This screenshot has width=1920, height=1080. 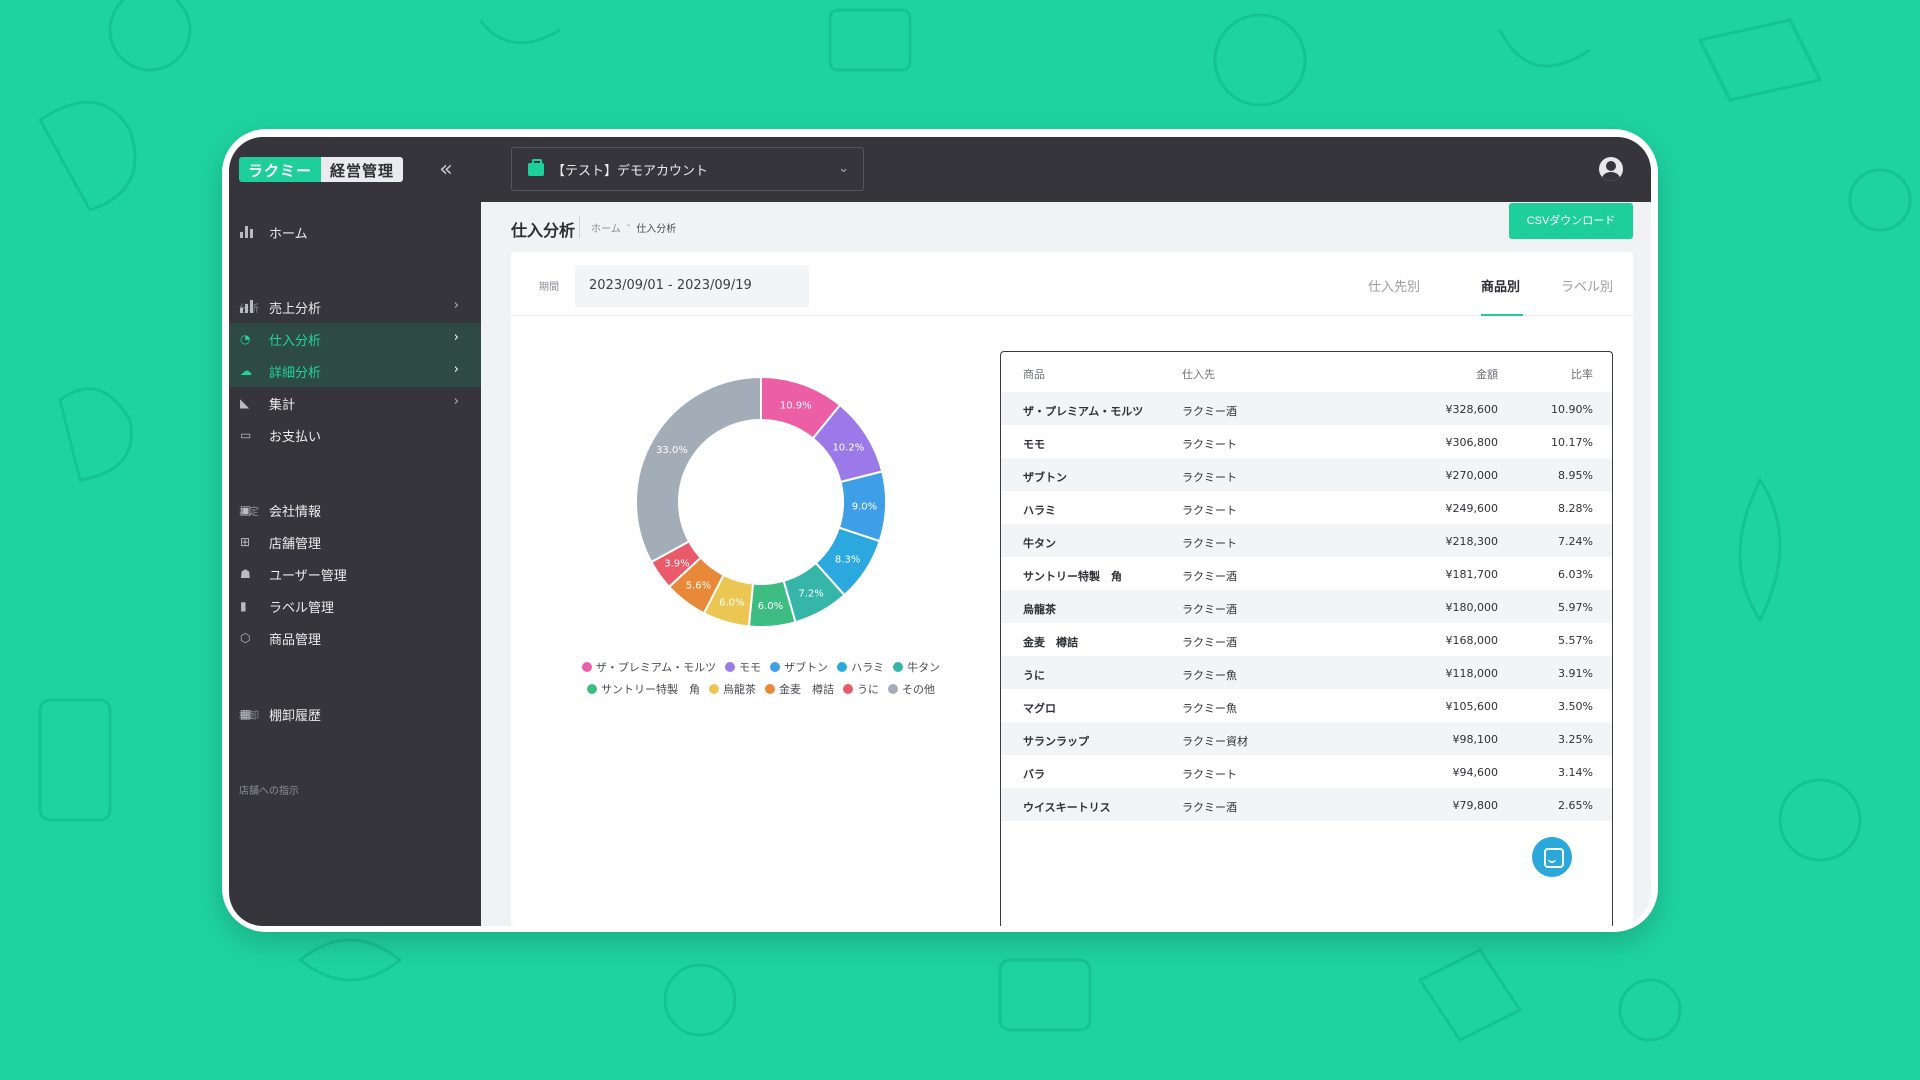 What do you see at coordinates (446, 169) in the screenshot?
I see `collapse-sidebar-icon: «` at bounding box center [446, 169].